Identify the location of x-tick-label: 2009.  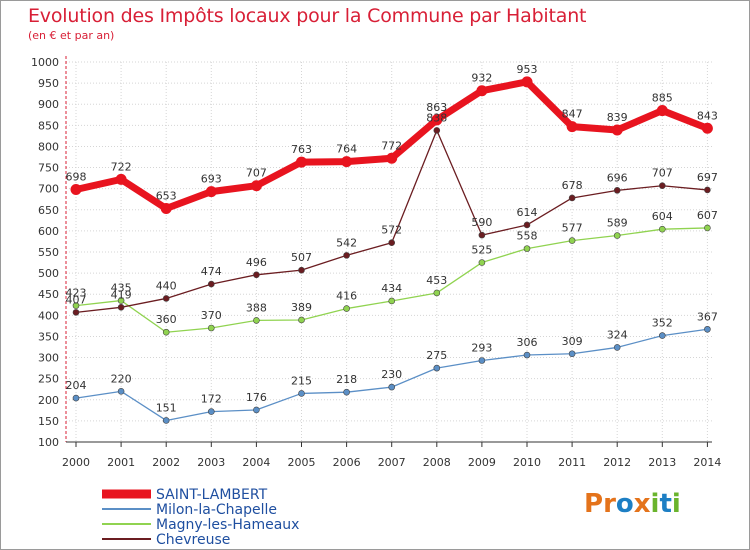
(482, 462).